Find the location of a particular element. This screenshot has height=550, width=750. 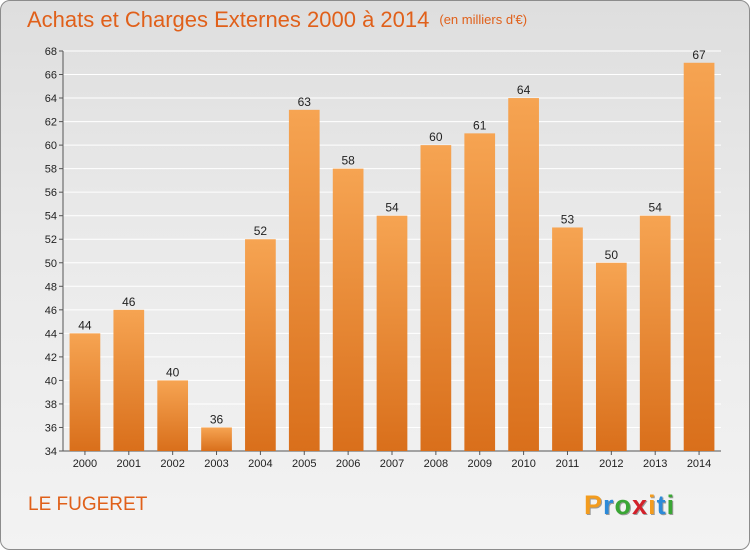

bar-value-label: 58 is located at coordinates (348, 161).